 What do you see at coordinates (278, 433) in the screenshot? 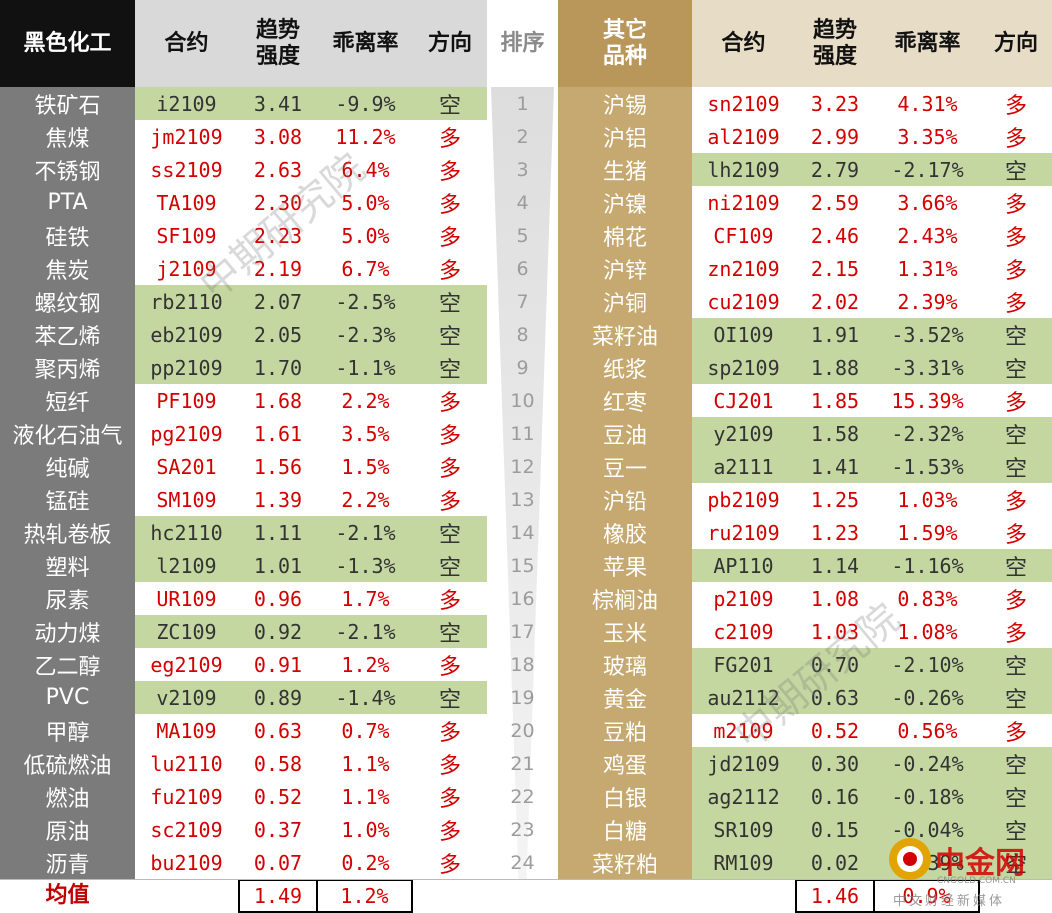
I see `left-row-strength: 1.61` at bounding box center [278, 433].